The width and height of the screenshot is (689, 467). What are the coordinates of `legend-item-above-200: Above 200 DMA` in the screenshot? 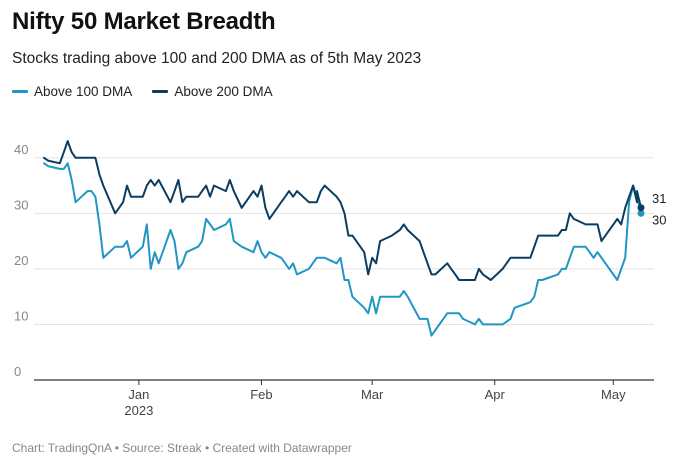 It's located at (212, 91).